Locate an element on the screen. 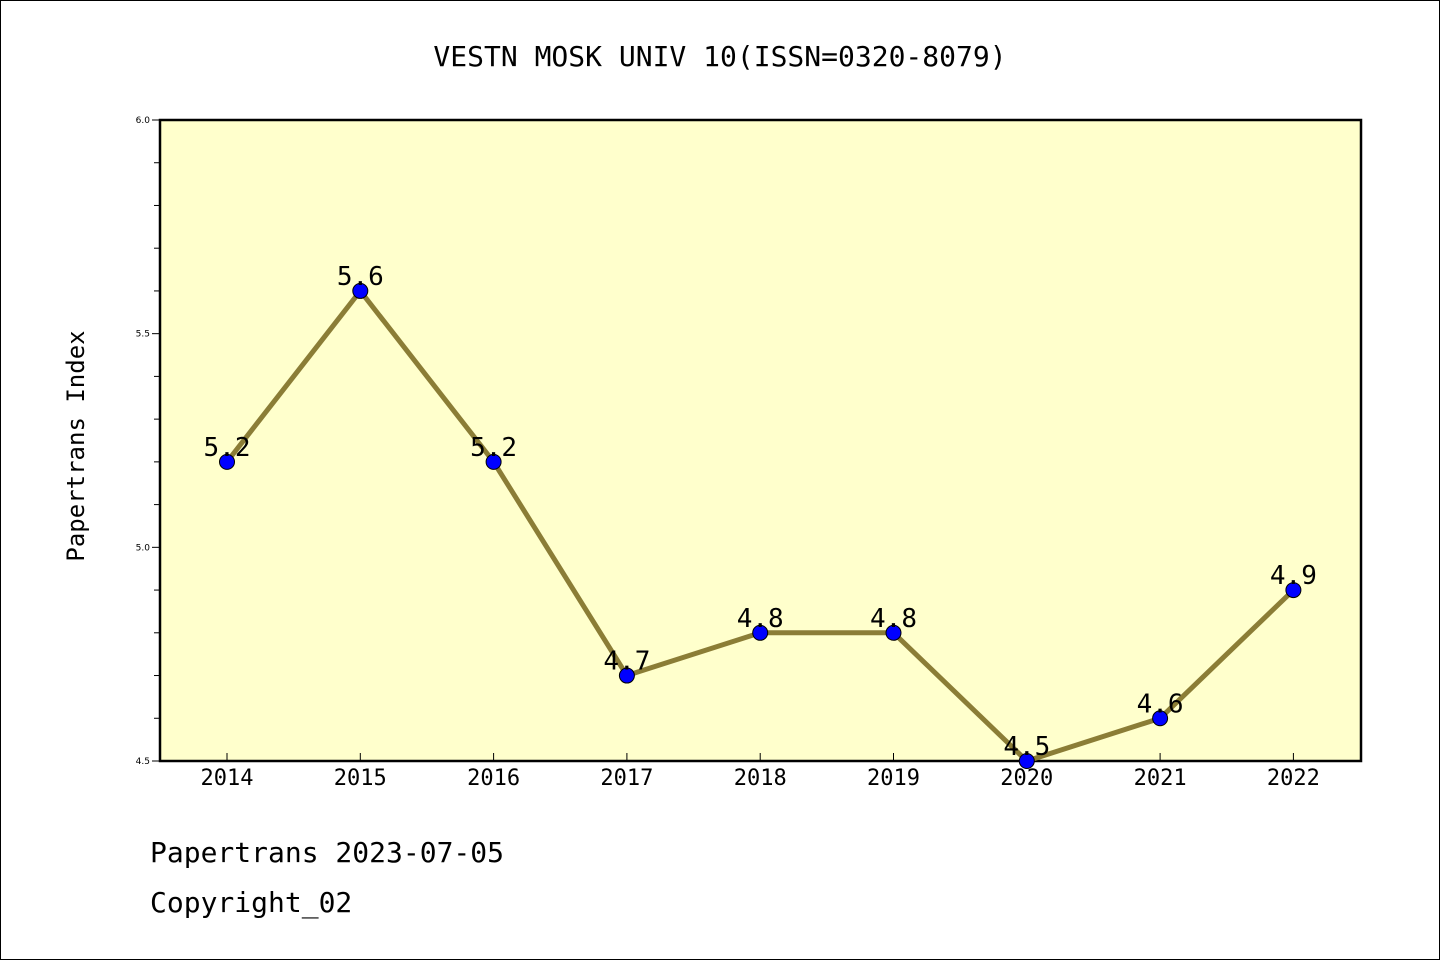  y-tick-label: 4.5 is located at coordinates (143, 762).